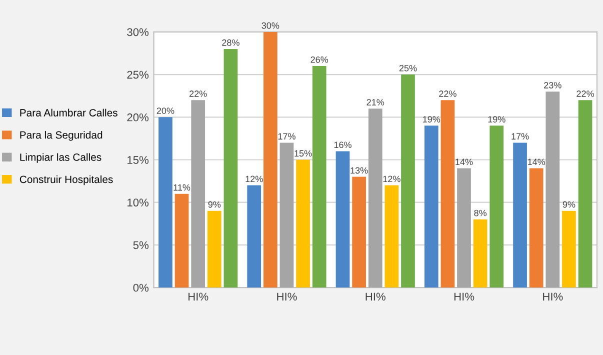  I want to click on data-label: 30%, so click(271, 25).